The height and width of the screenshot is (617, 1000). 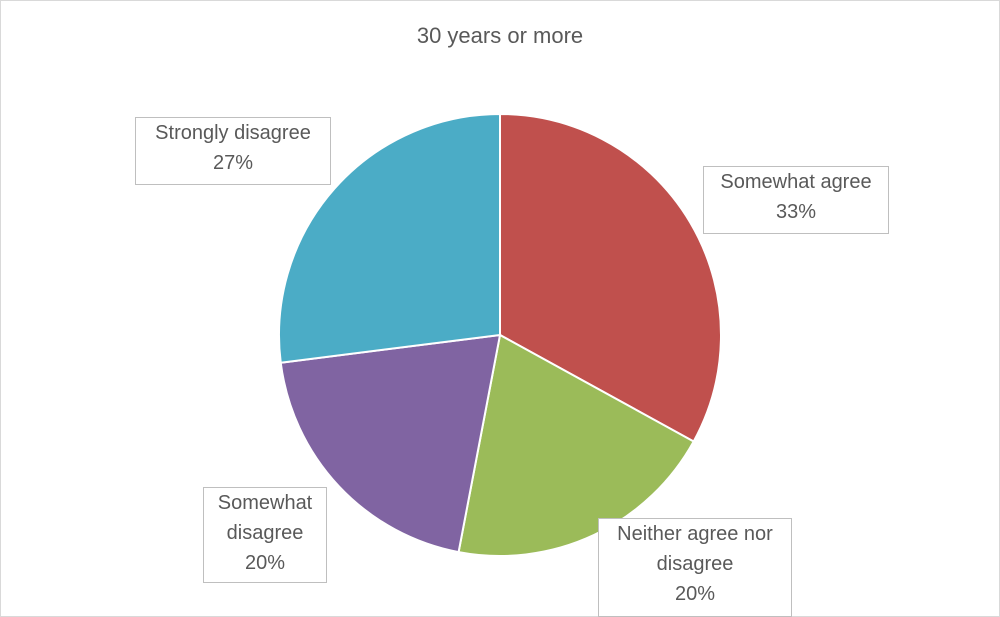 What do you see at coordinates (233, 151) in the screenshot?
I see `data-label: Strongly disagree 27%` at bounding box center [233, 151].